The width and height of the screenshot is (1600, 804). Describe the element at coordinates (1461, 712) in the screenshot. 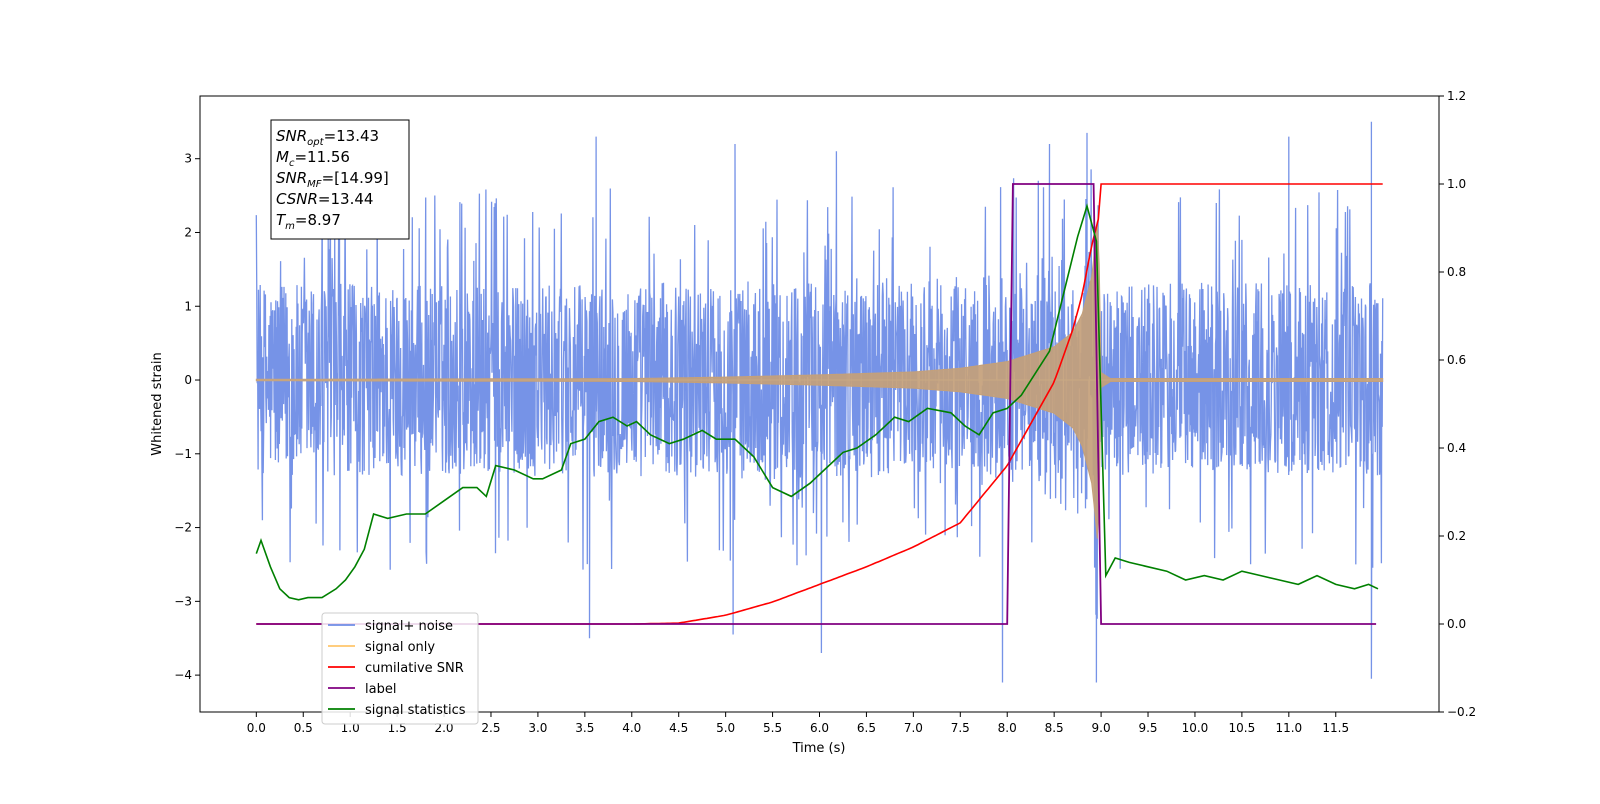

I see `y2-tick-label: −0.2` at that location.